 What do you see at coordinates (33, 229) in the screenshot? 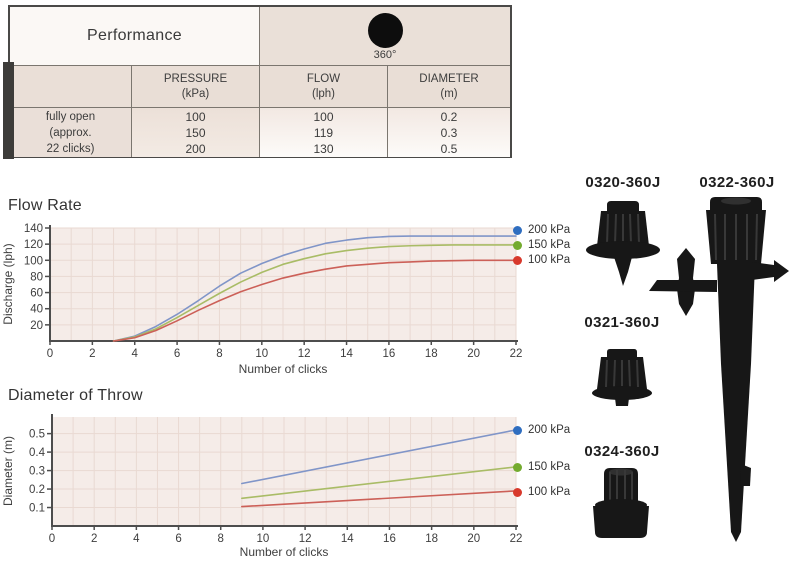
I see `svg-text: 140` at bounding box center [33, 229].